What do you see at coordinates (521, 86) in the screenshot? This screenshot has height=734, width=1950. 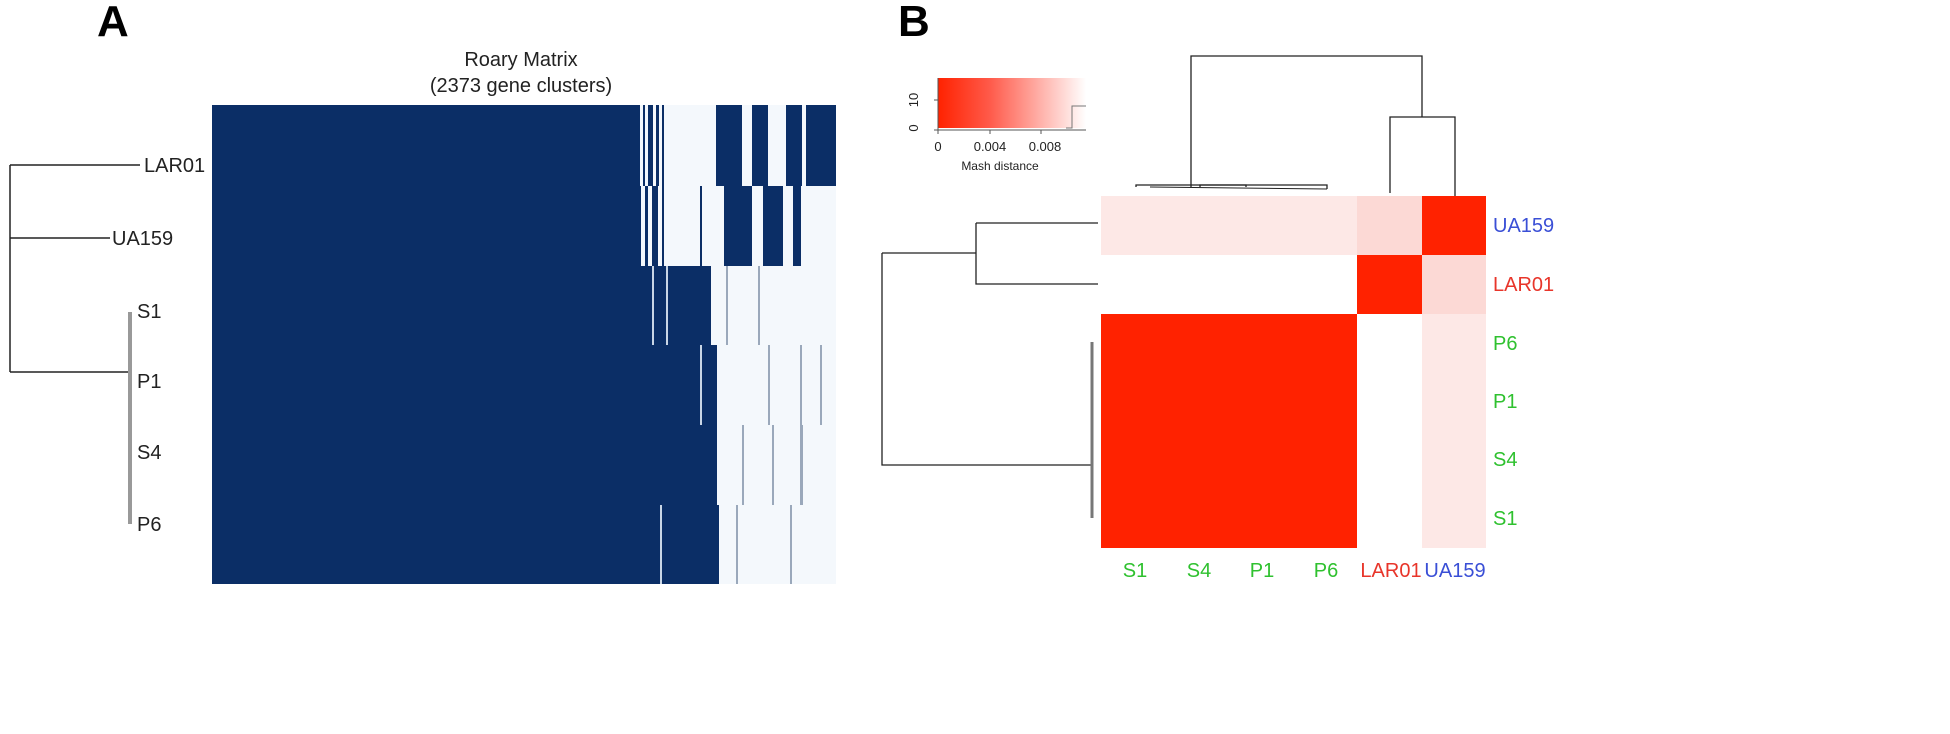 I see `roary-subtitle: (2373 gene clusters)` at bounding box center [521, 86].